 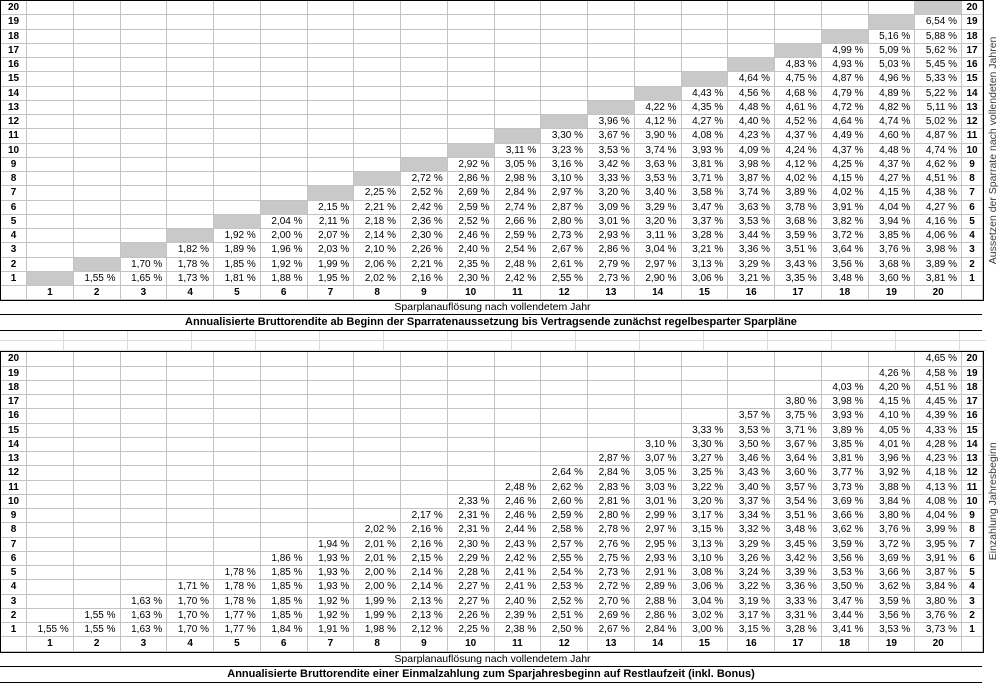 I want to click on value-cell: 3,46 %, so click(x=751, y=459).